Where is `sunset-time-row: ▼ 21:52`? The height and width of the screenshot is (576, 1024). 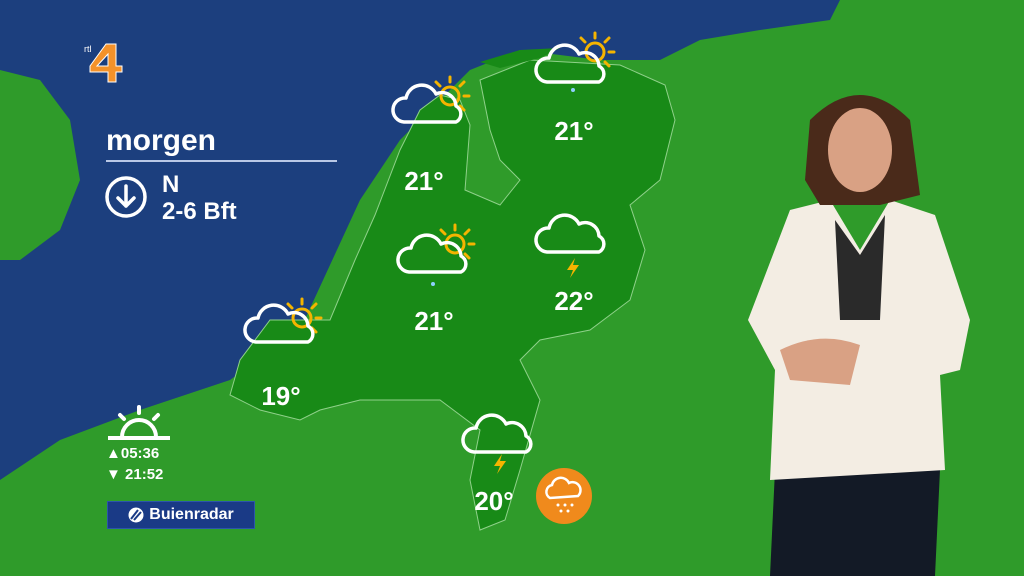
sunset-time-row: ▼ 21:52 is located at coordinates (134, 474).